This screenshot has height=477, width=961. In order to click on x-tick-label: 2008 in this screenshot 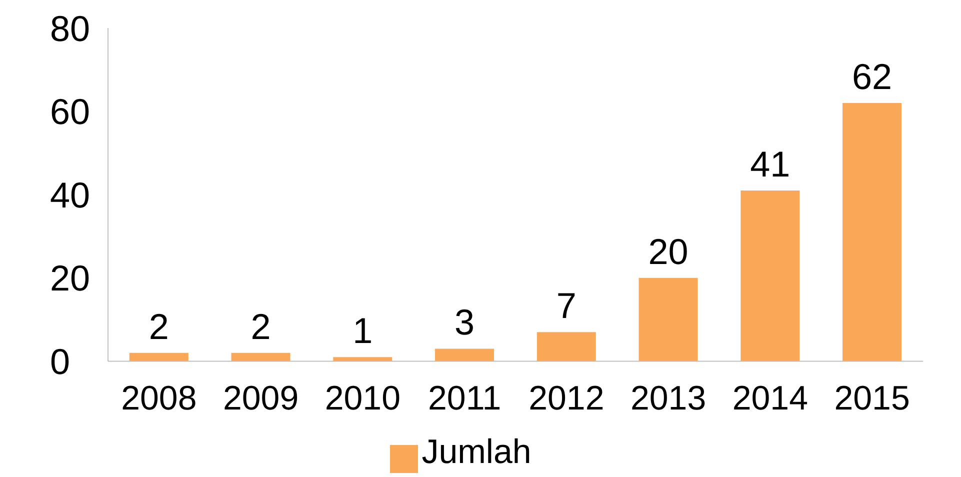, I will do `click(159, 398)`.